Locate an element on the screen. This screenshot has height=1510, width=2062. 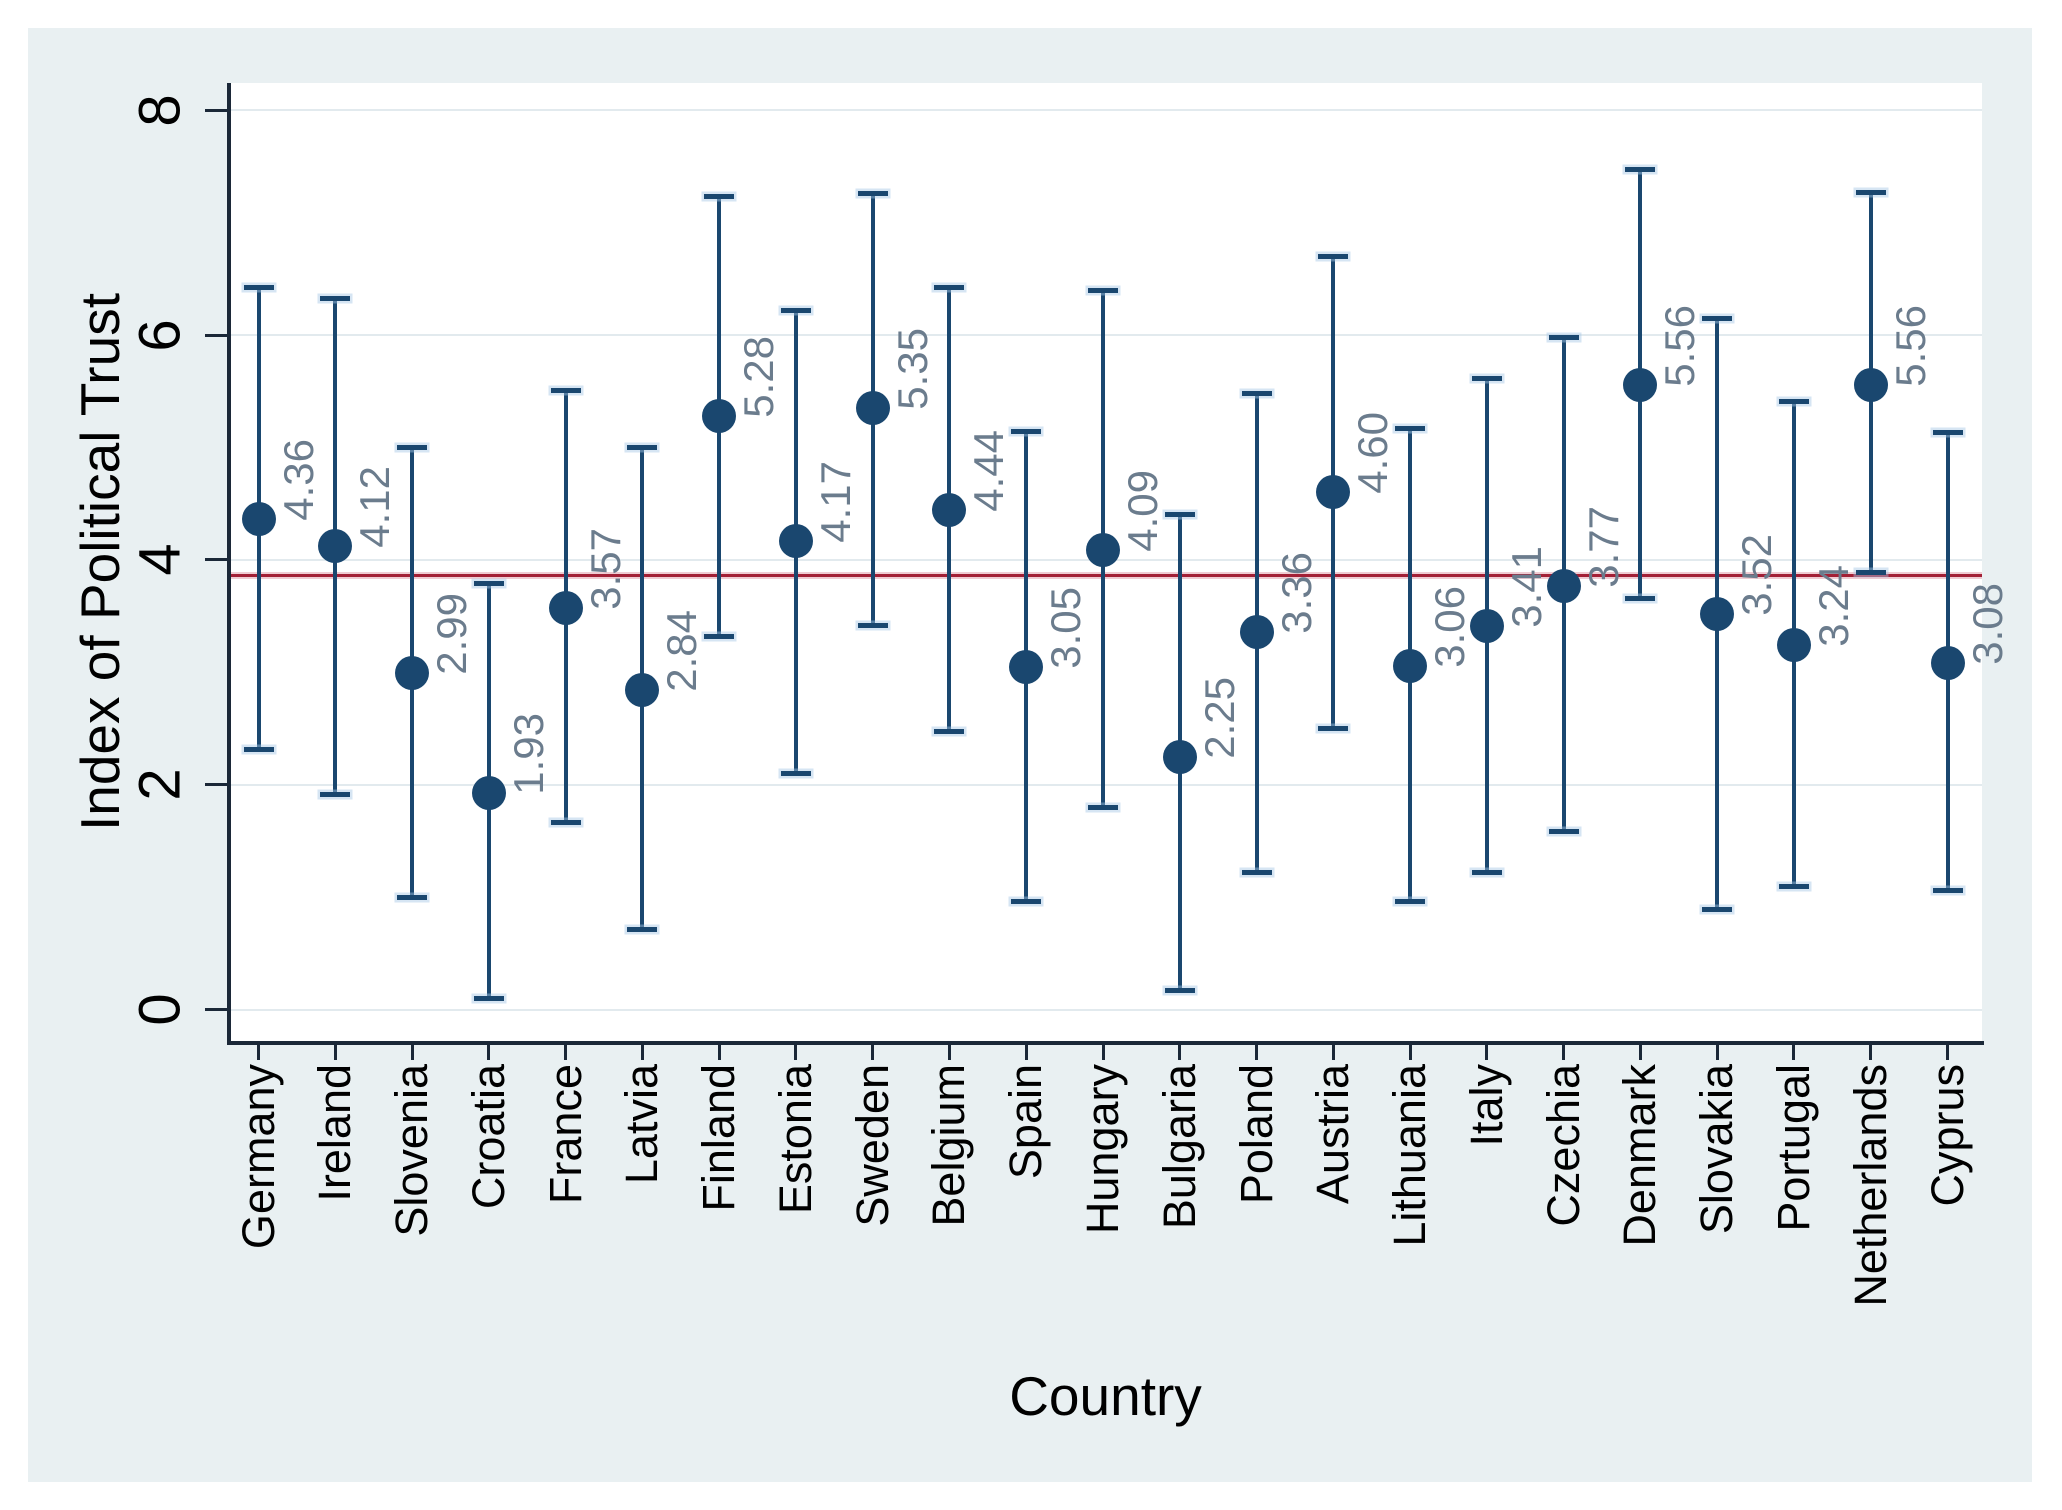
error-bar-cap-top-Germany is located at coordinates (258, 288).